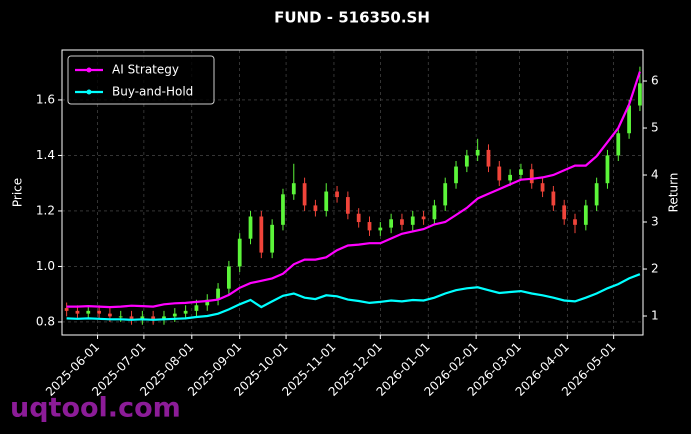  I want to click on y2-tick-label: 5, so click(655, 128).